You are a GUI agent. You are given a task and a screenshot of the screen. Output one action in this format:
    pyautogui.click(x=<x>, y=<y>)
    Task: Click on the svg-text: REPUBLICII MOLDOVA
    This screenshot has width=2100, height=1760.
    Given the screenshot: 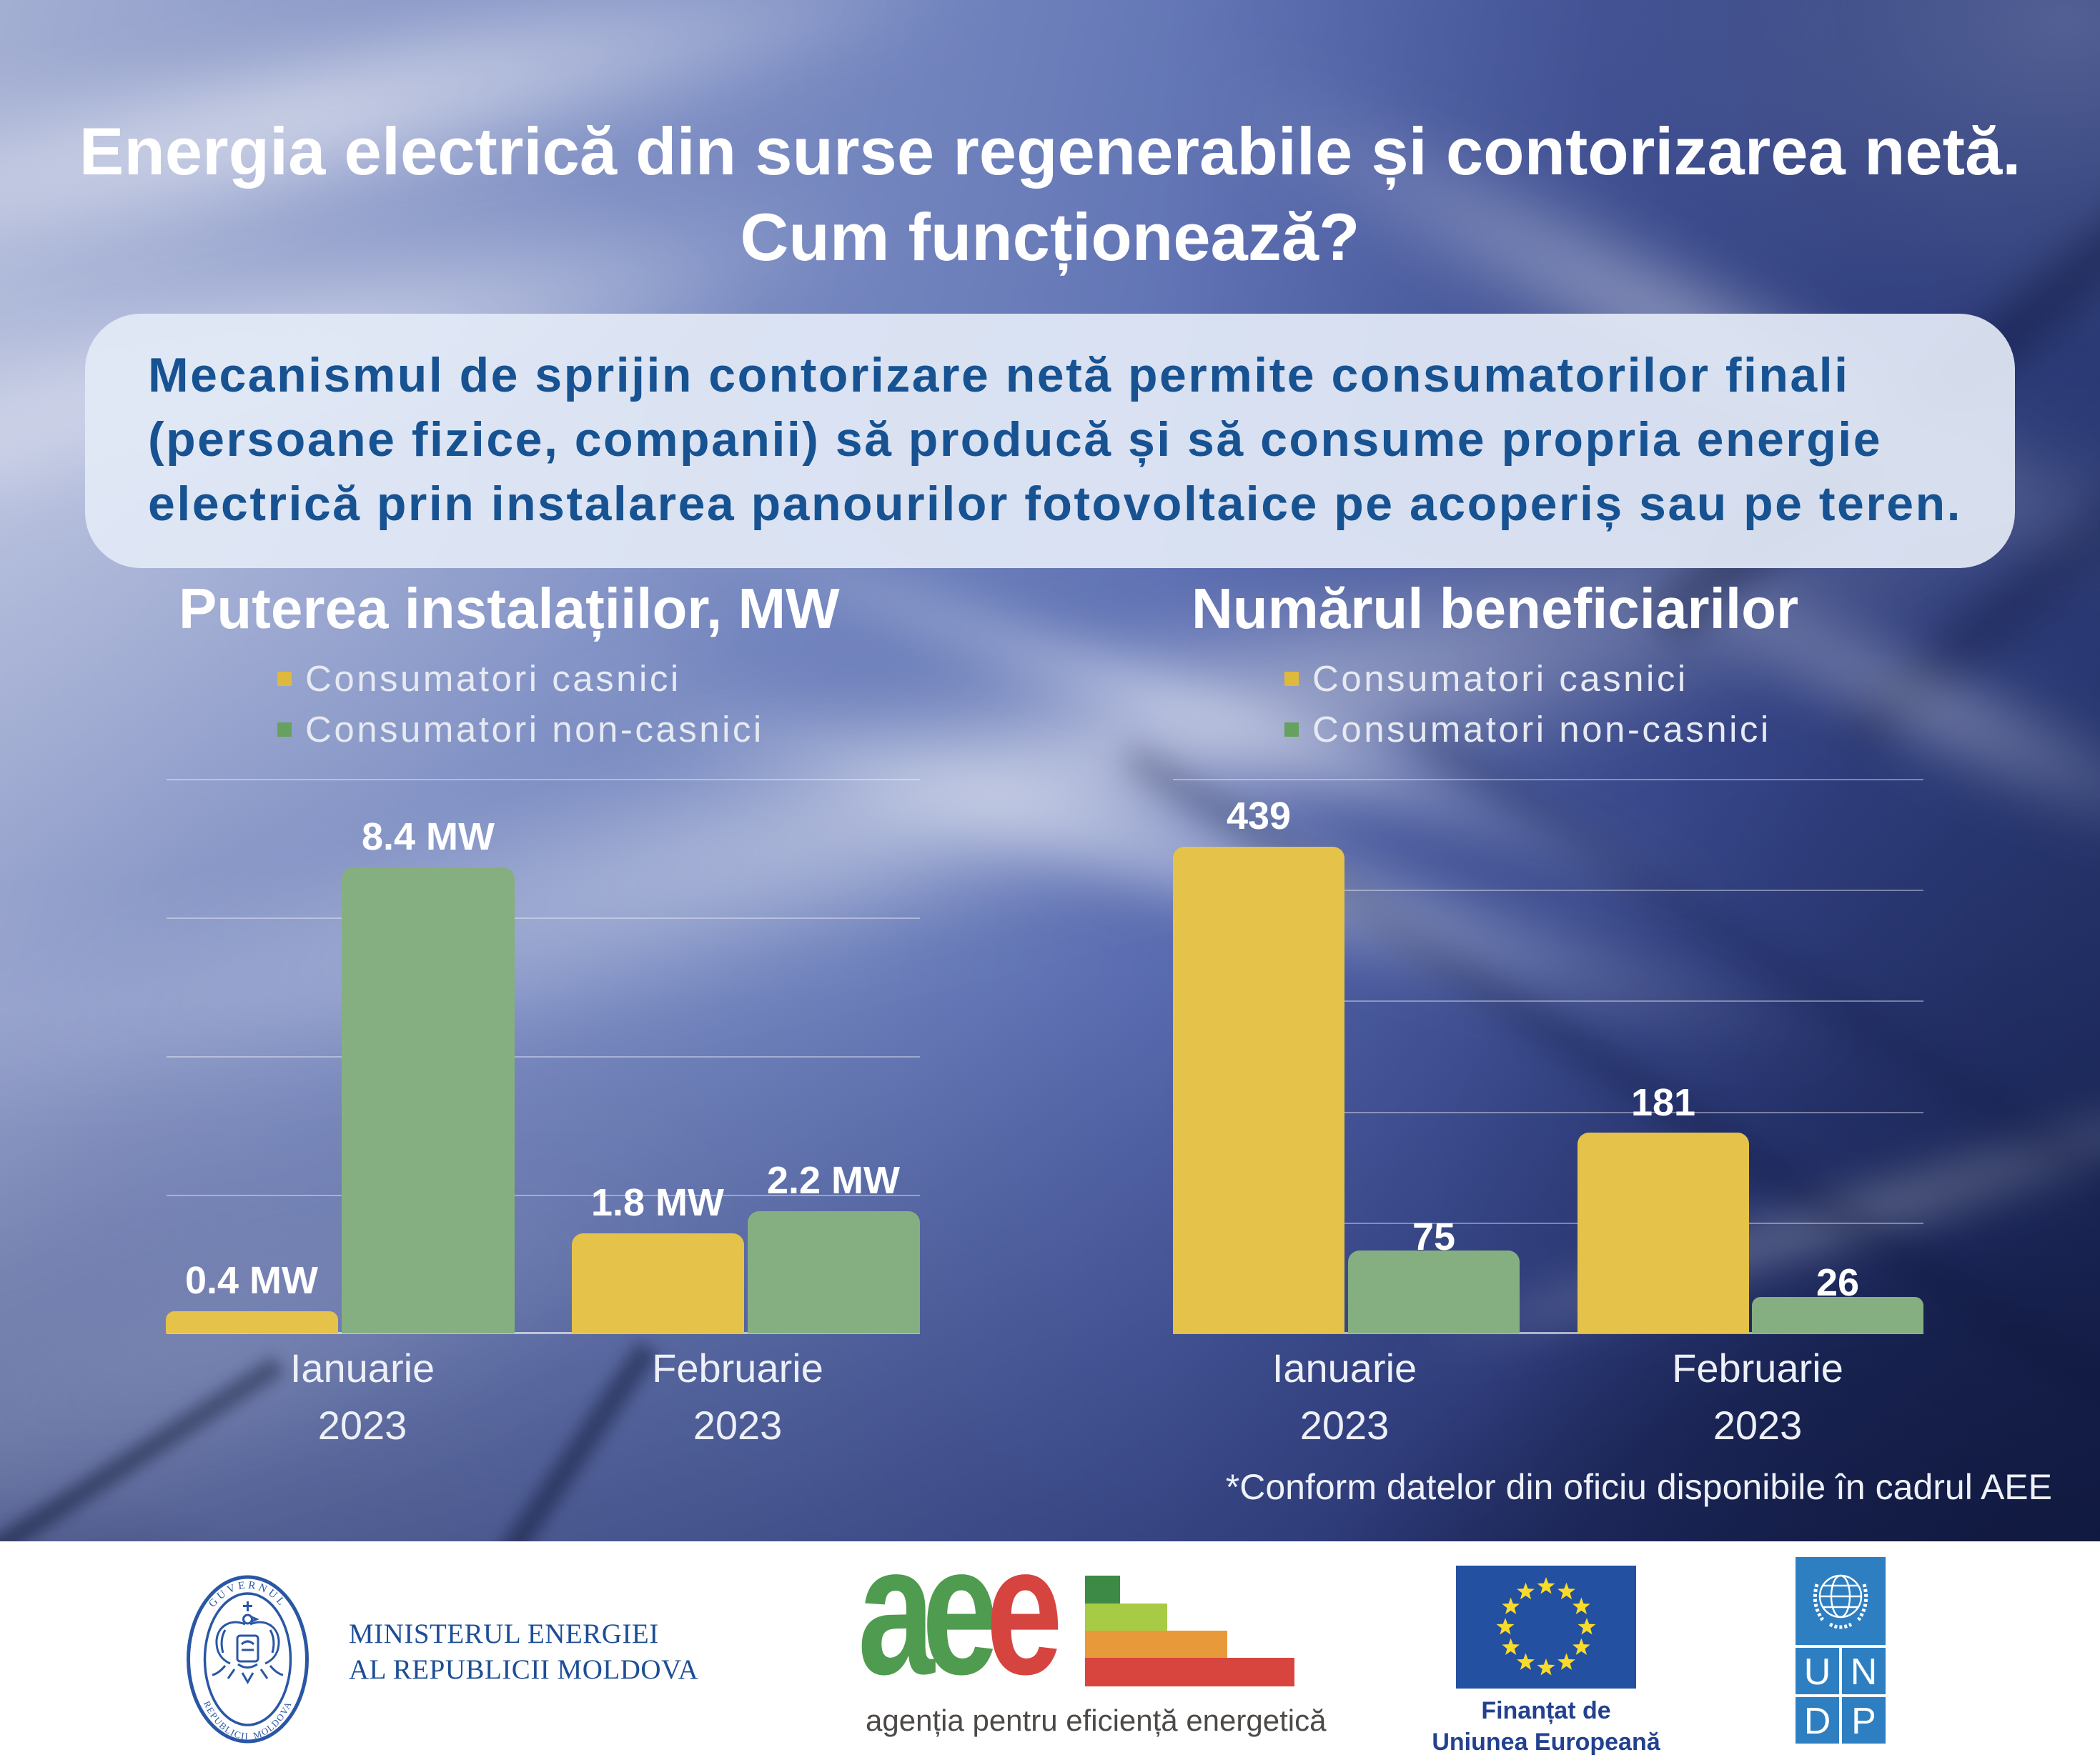 What is the action you would take?
    pyautogui.click(x=248, y=1720)
    